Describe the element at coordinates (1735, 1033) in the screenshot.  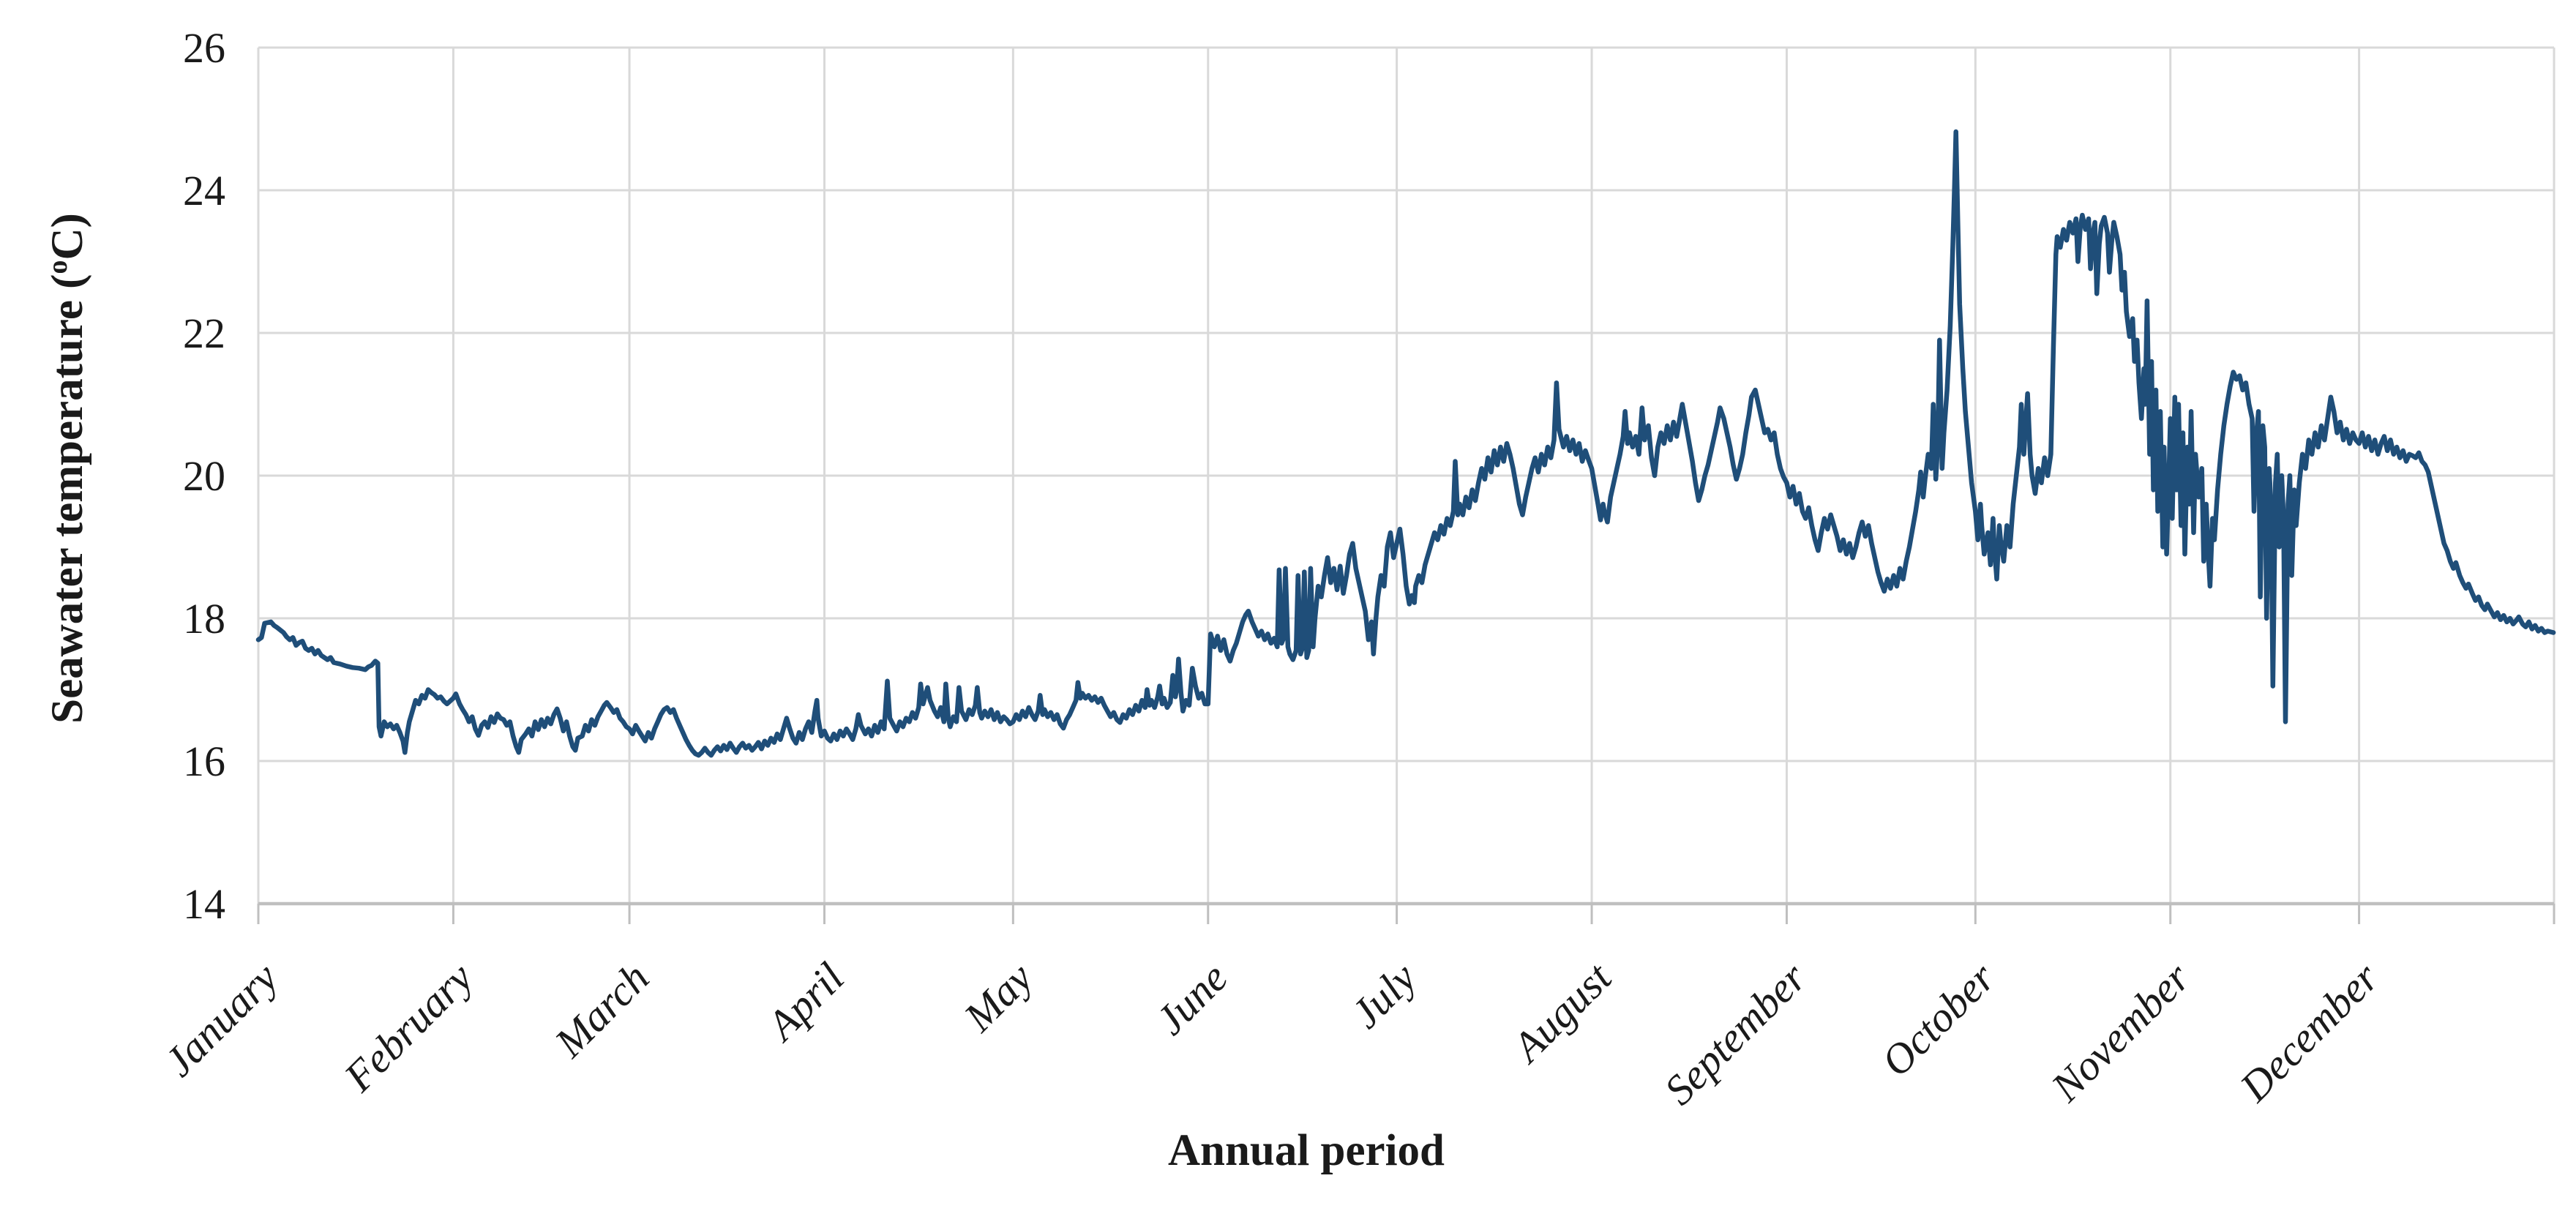
I see `x-tick-label-september: September` at that location.